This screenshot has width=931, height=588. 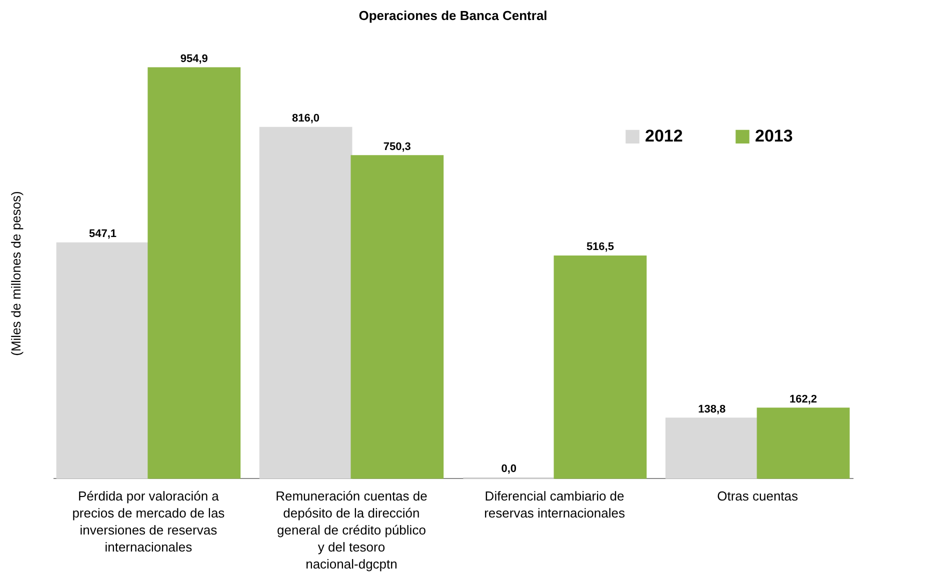 What do you see at coordinates (102, 234) in the screenshot?
I see `data-label: 547,1` at bounding box center [102, 234].